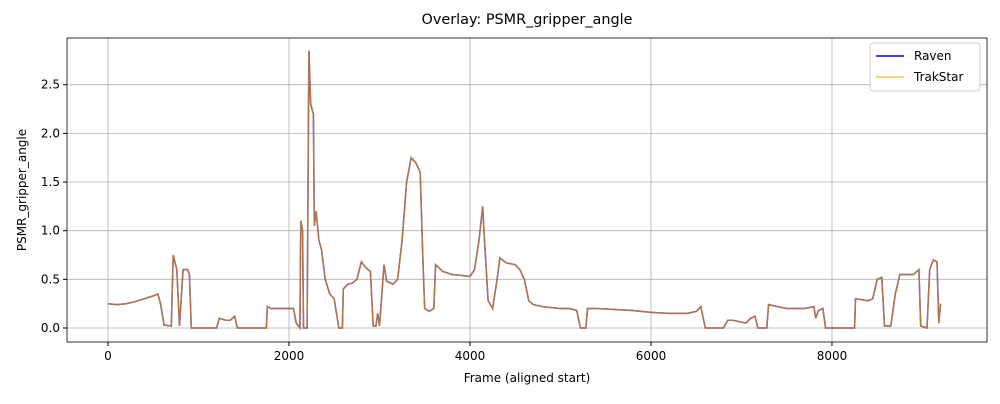 Image resolution: width=1000 pixels, height=404 pixels. Describe the element at coordinates (22, 190) in the screenshot. I see `y-axis-label: PSMR_gripper_angle` at that location.